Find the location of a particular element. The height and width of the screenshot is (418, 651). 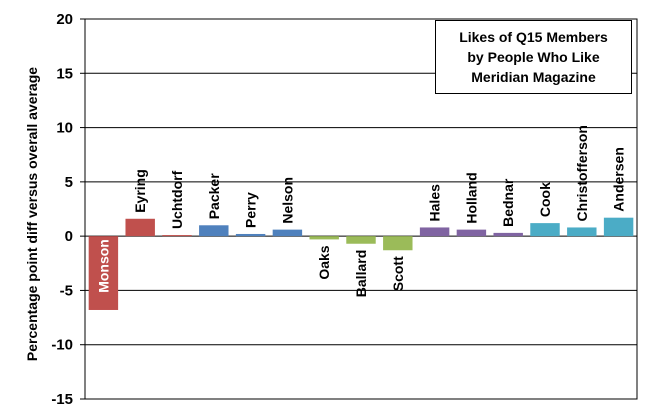

bar-label-monson: Monson is located at coordinates (103, 266).